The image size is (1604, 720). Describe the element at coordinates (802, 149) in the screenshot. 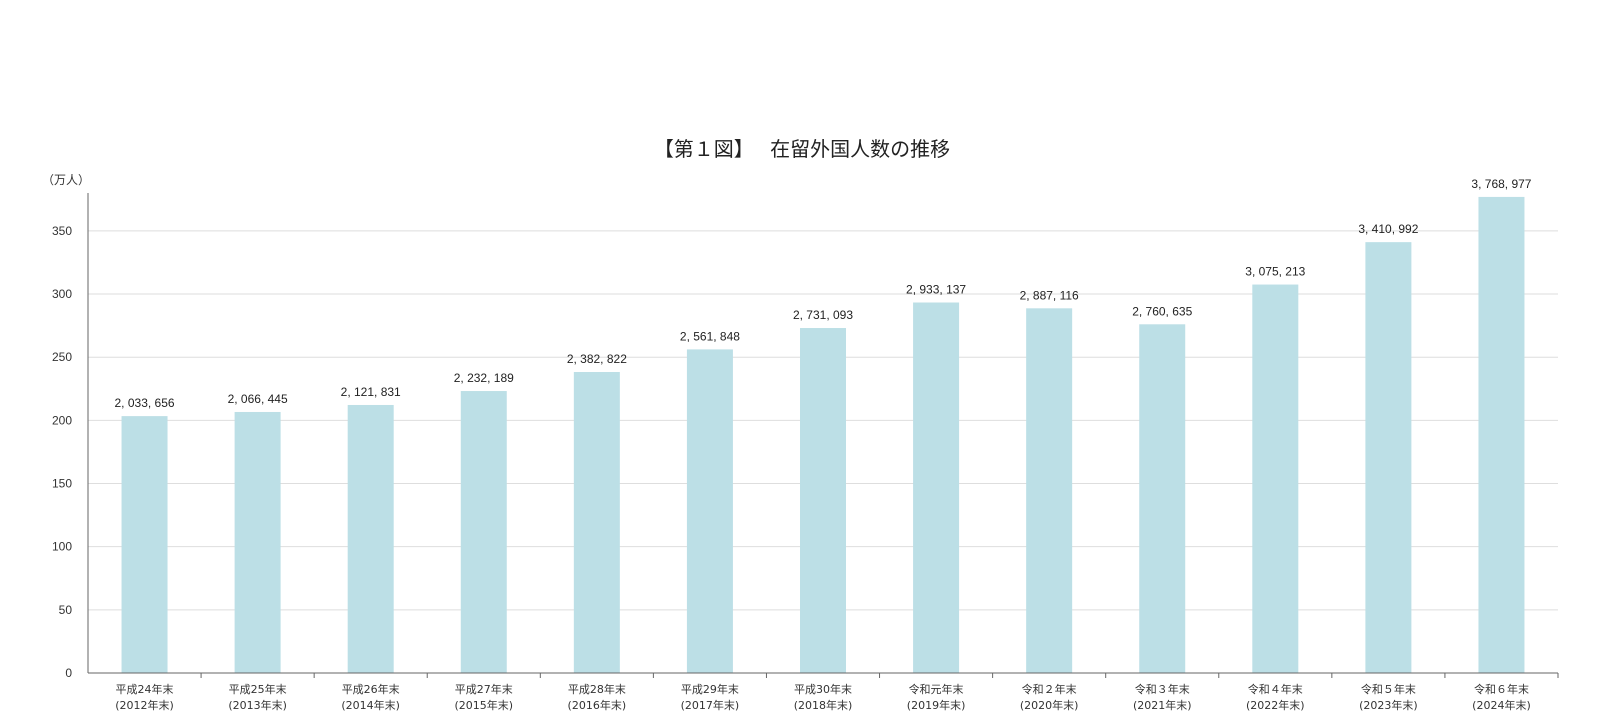

I see `chart-title: 【第１図】 在留外国人数の推移` at that location.